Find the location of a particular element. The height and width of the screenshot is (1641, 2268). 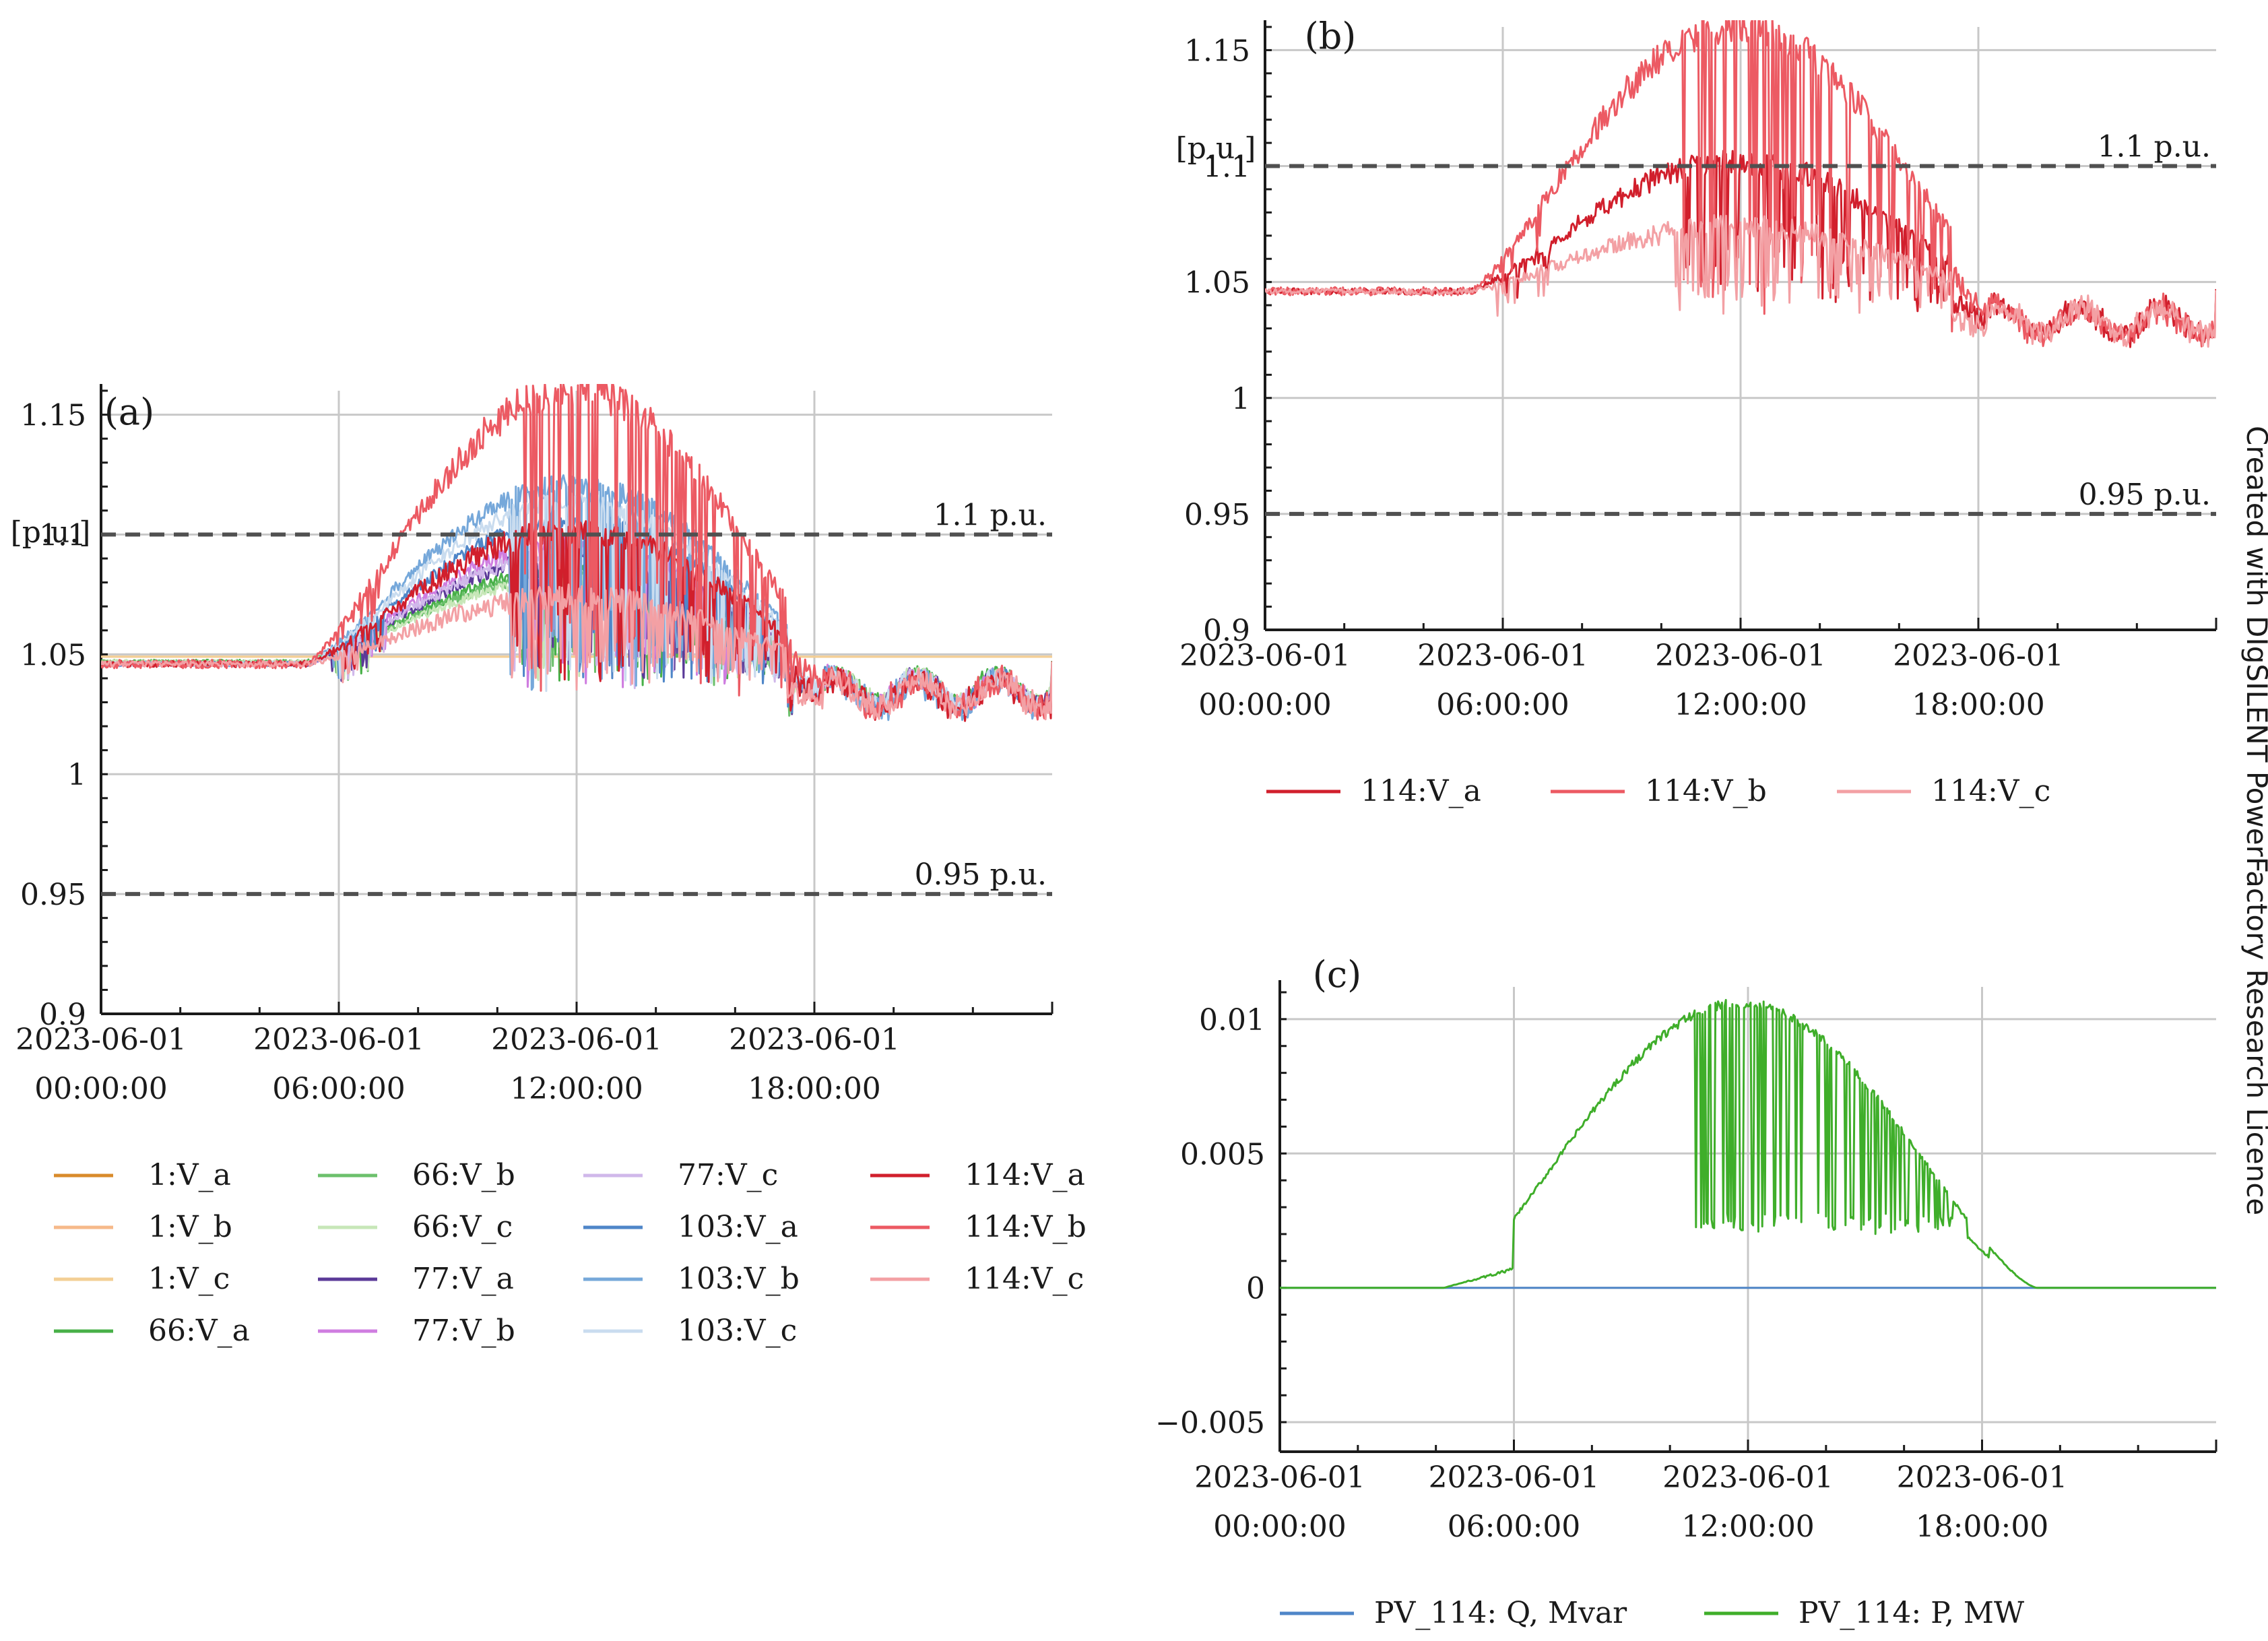

series-line-114-v-a is located at coordinates (1740, 248).